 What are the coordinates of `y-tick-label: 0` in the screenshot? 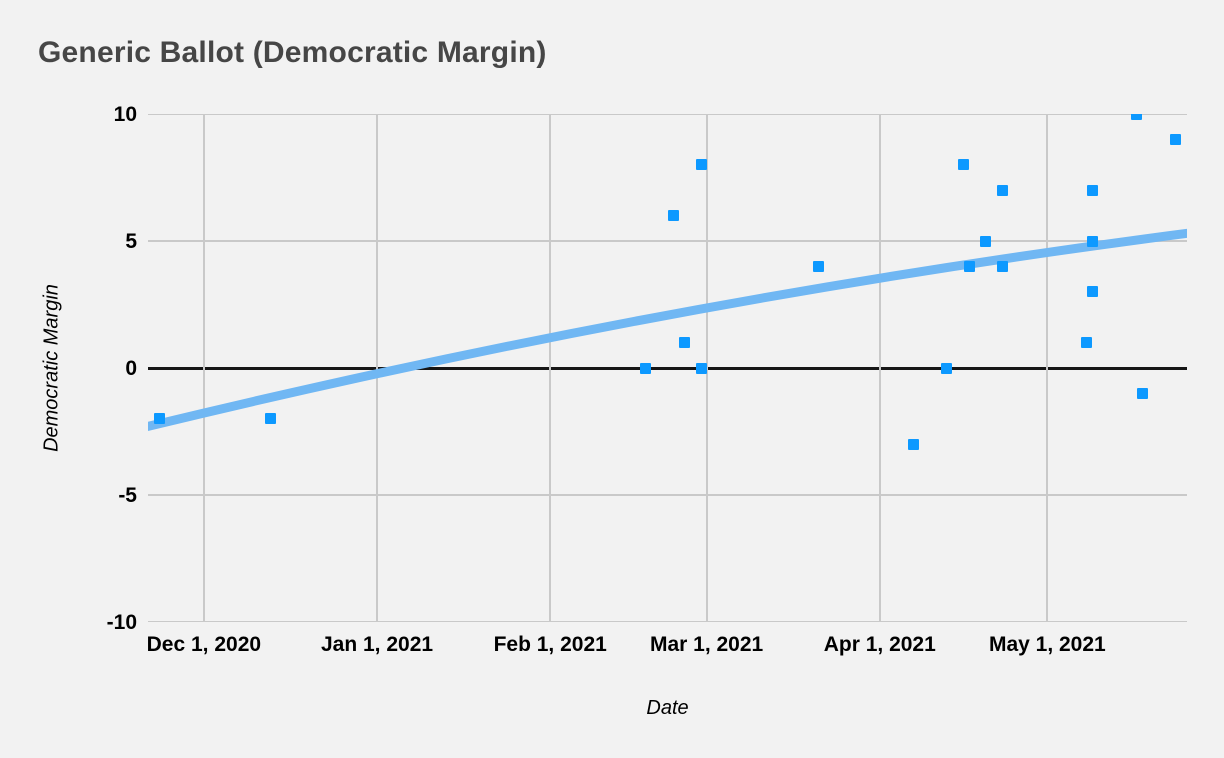 It's located at (131, 368).